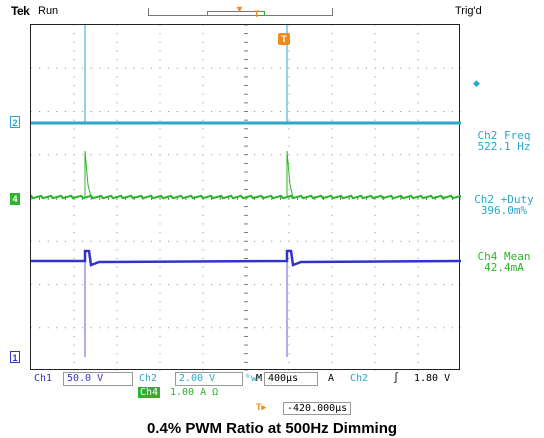  I want to click on ch2-ground-marker: 2, so click(15, 122).